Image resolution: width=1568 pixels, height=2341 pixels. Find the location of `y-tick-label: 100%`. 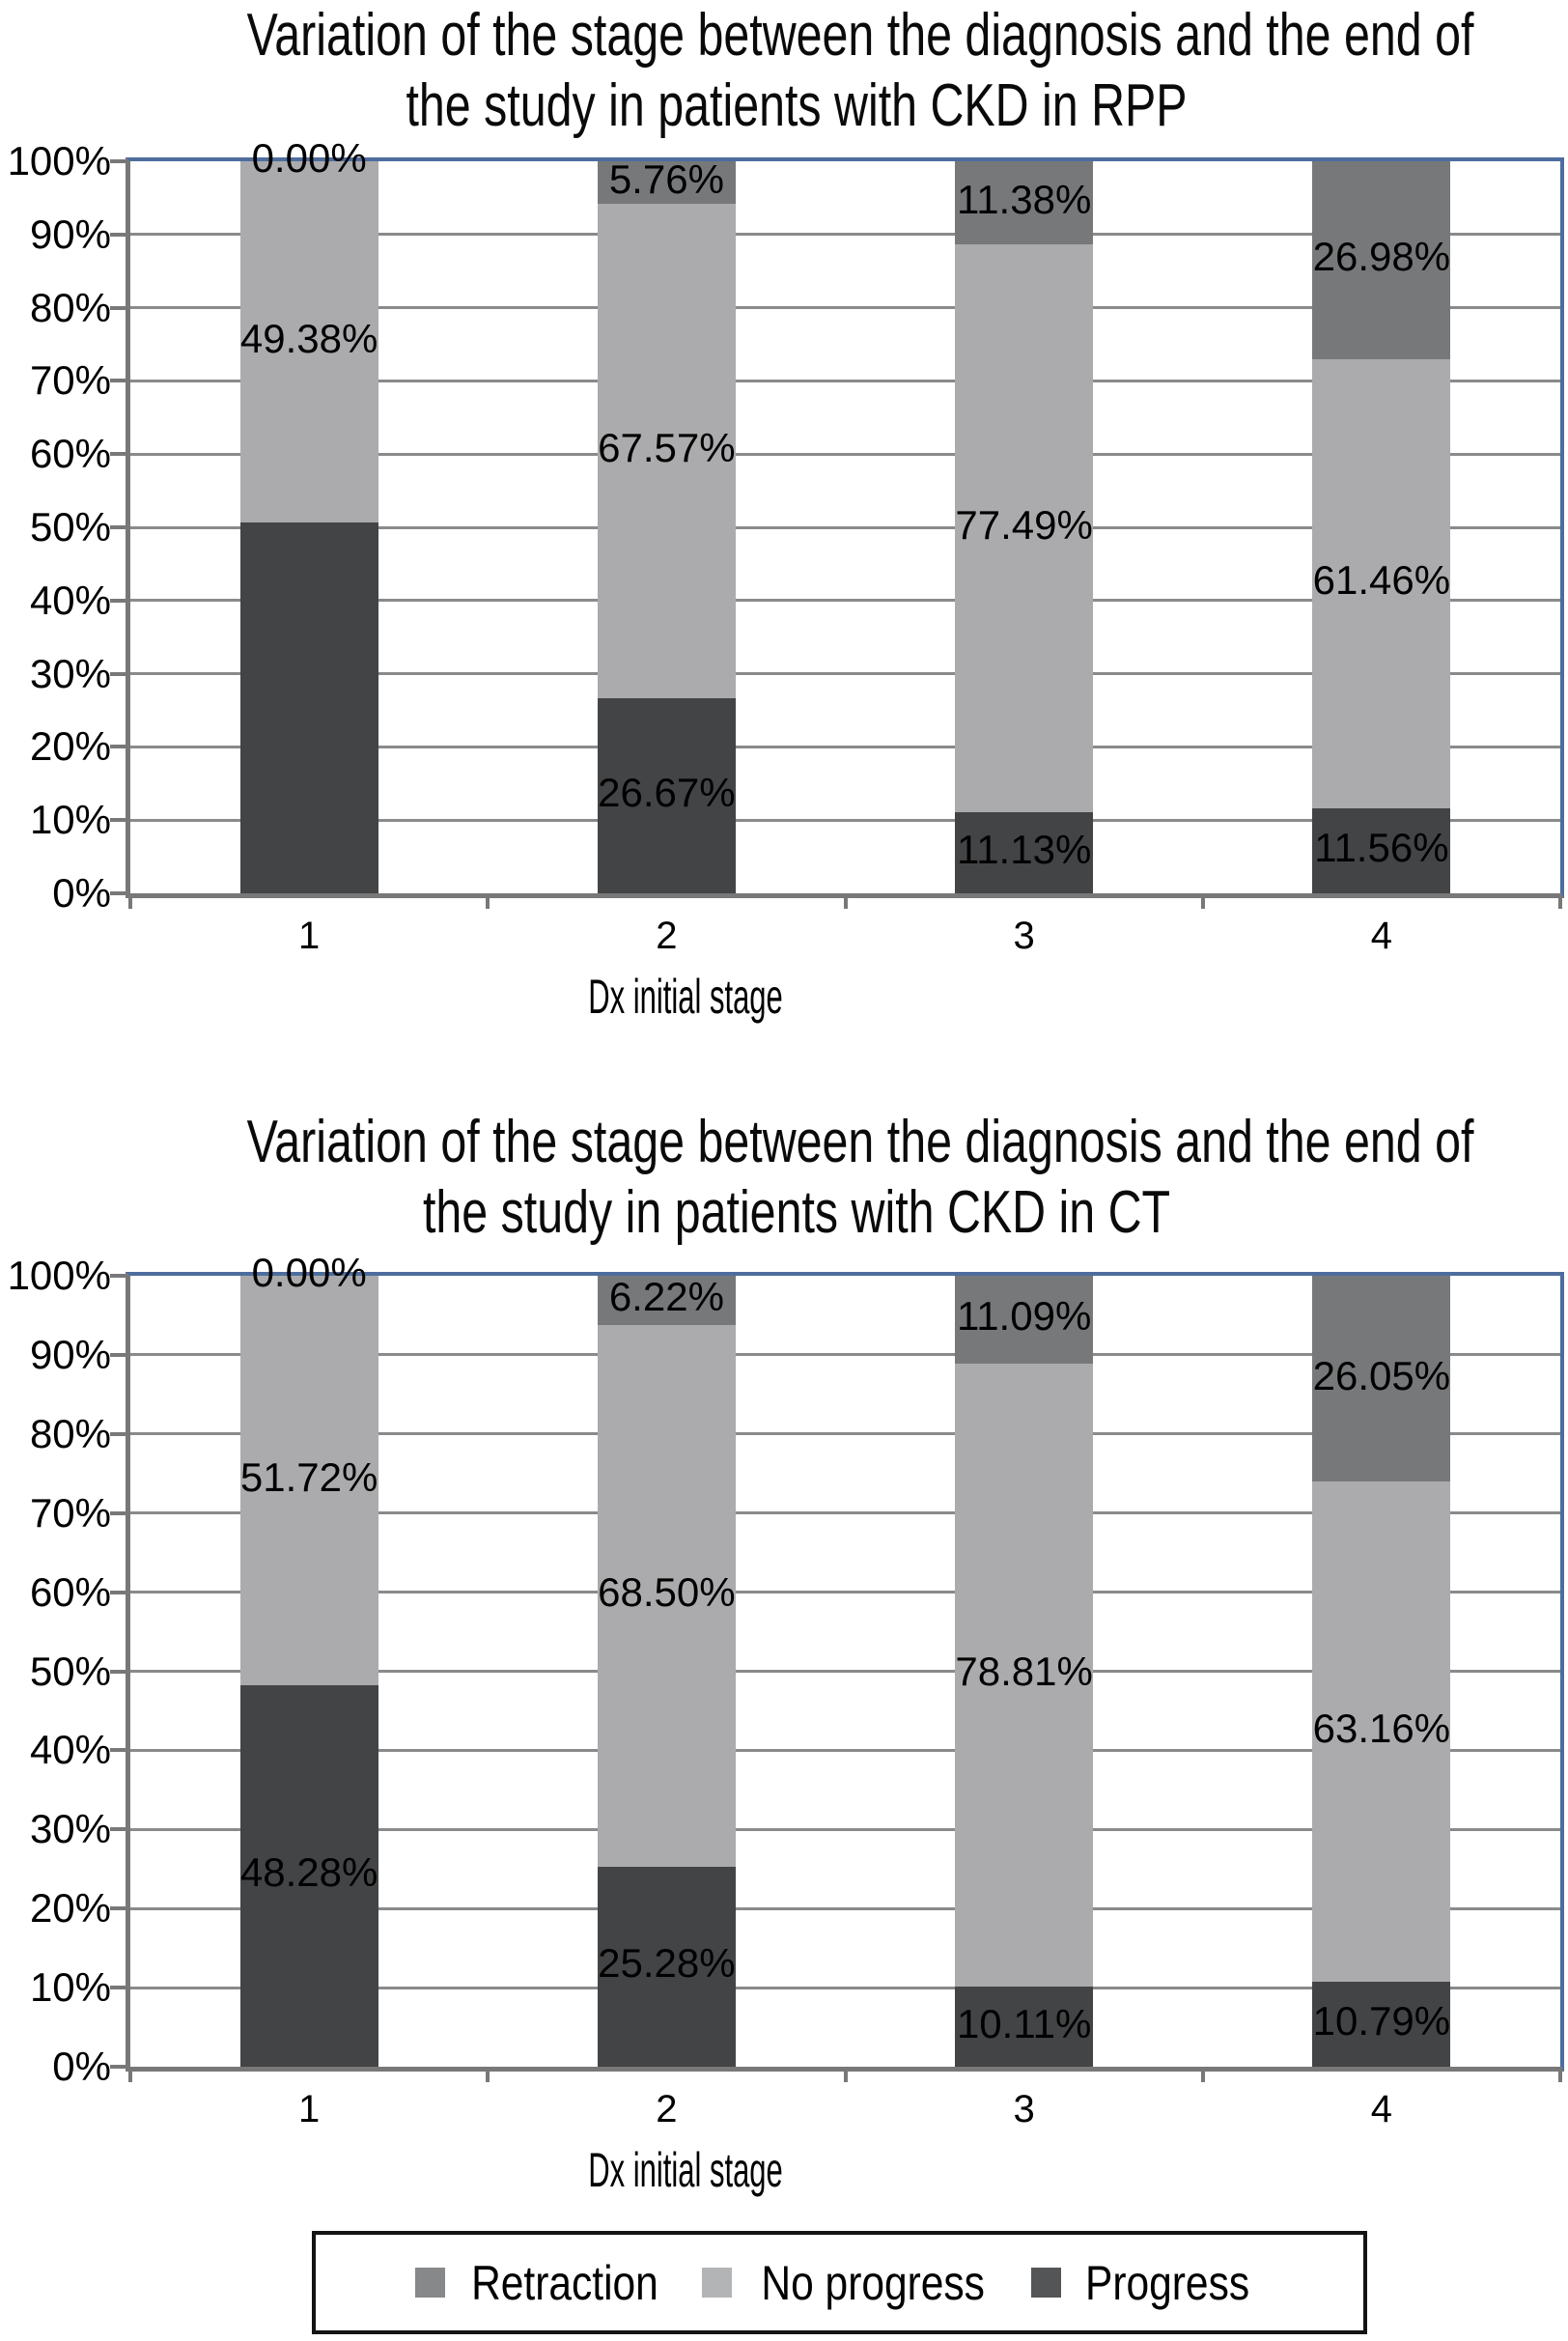

y-tick-label: 100% is located at coordinates (59, 1276).